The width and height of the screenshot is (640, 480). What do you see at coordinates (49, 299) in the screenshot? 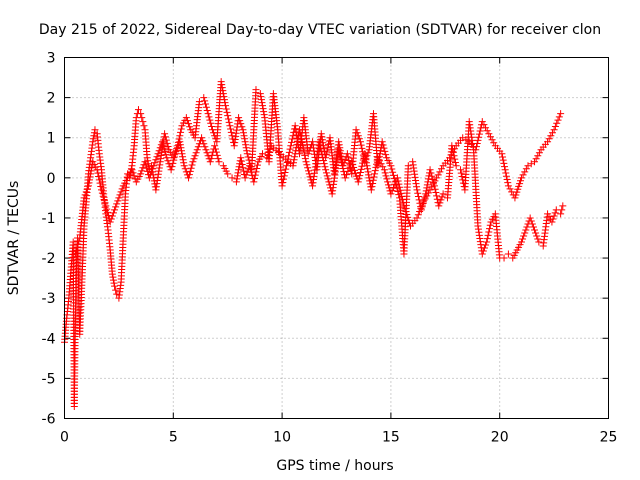
I see `y-tick-label: -3` at bounding box center [49, 299].